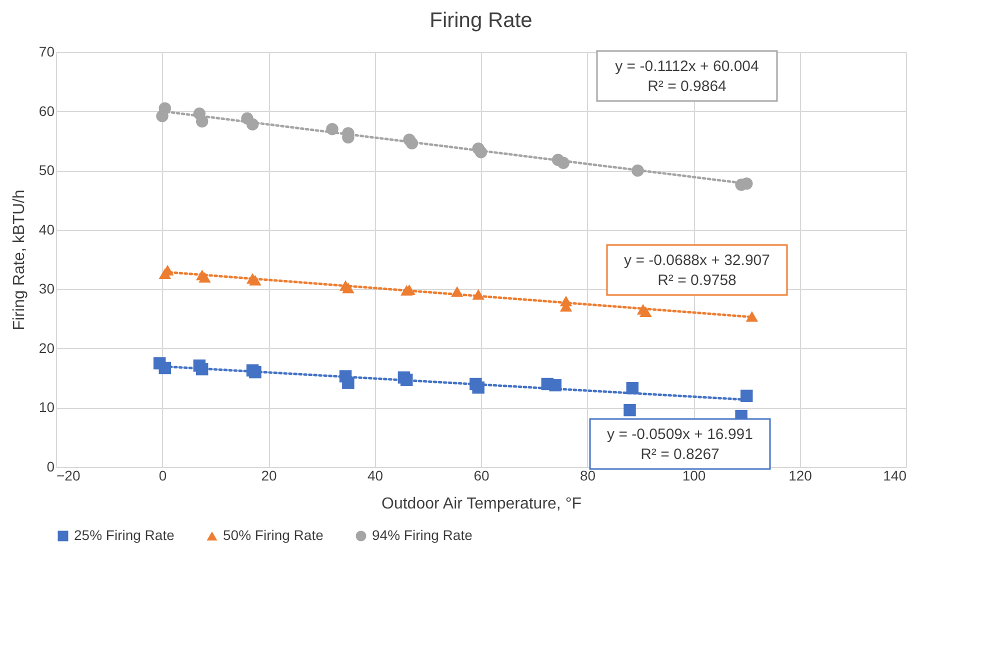 The width and height of the screenshot is (987, 646). Describe the element at coordinates (46, 288) in the screenshot. I see `y-tick-label: 30` at that location.